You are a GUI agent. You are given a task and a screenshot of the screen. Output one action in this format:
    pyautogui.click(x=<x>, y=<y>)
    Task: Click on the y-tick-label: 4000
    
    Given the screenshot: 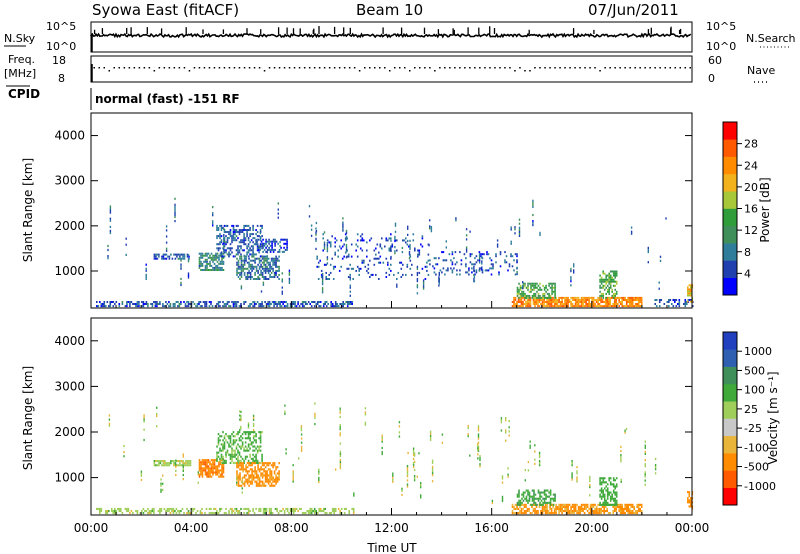 What is the action you would take?
    pyautogui.click(x=69, y=136)
    